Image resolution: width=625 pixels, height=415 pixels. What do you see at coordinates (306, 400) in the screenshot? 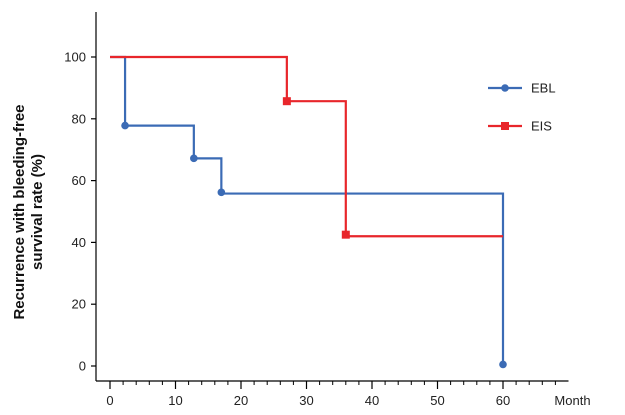
I see `x-tick-label: 30` at bounding box center [306, 400].